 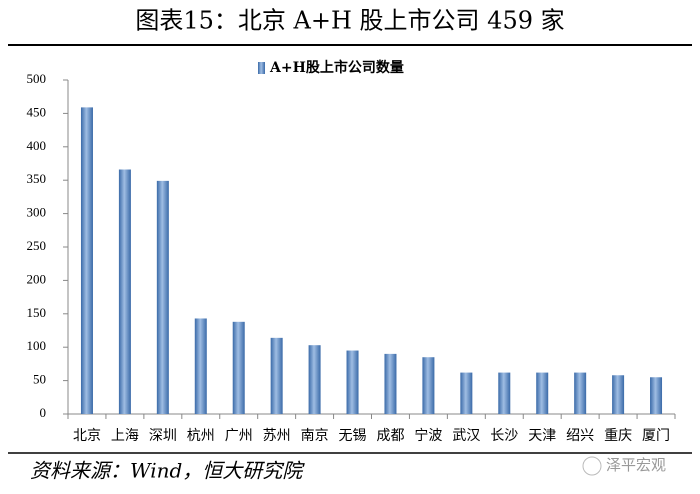 What do you see at coordinates (636, 465) in the screenshot?
I see `watermark: 泽平宏观` at bounding box center [636, 465].